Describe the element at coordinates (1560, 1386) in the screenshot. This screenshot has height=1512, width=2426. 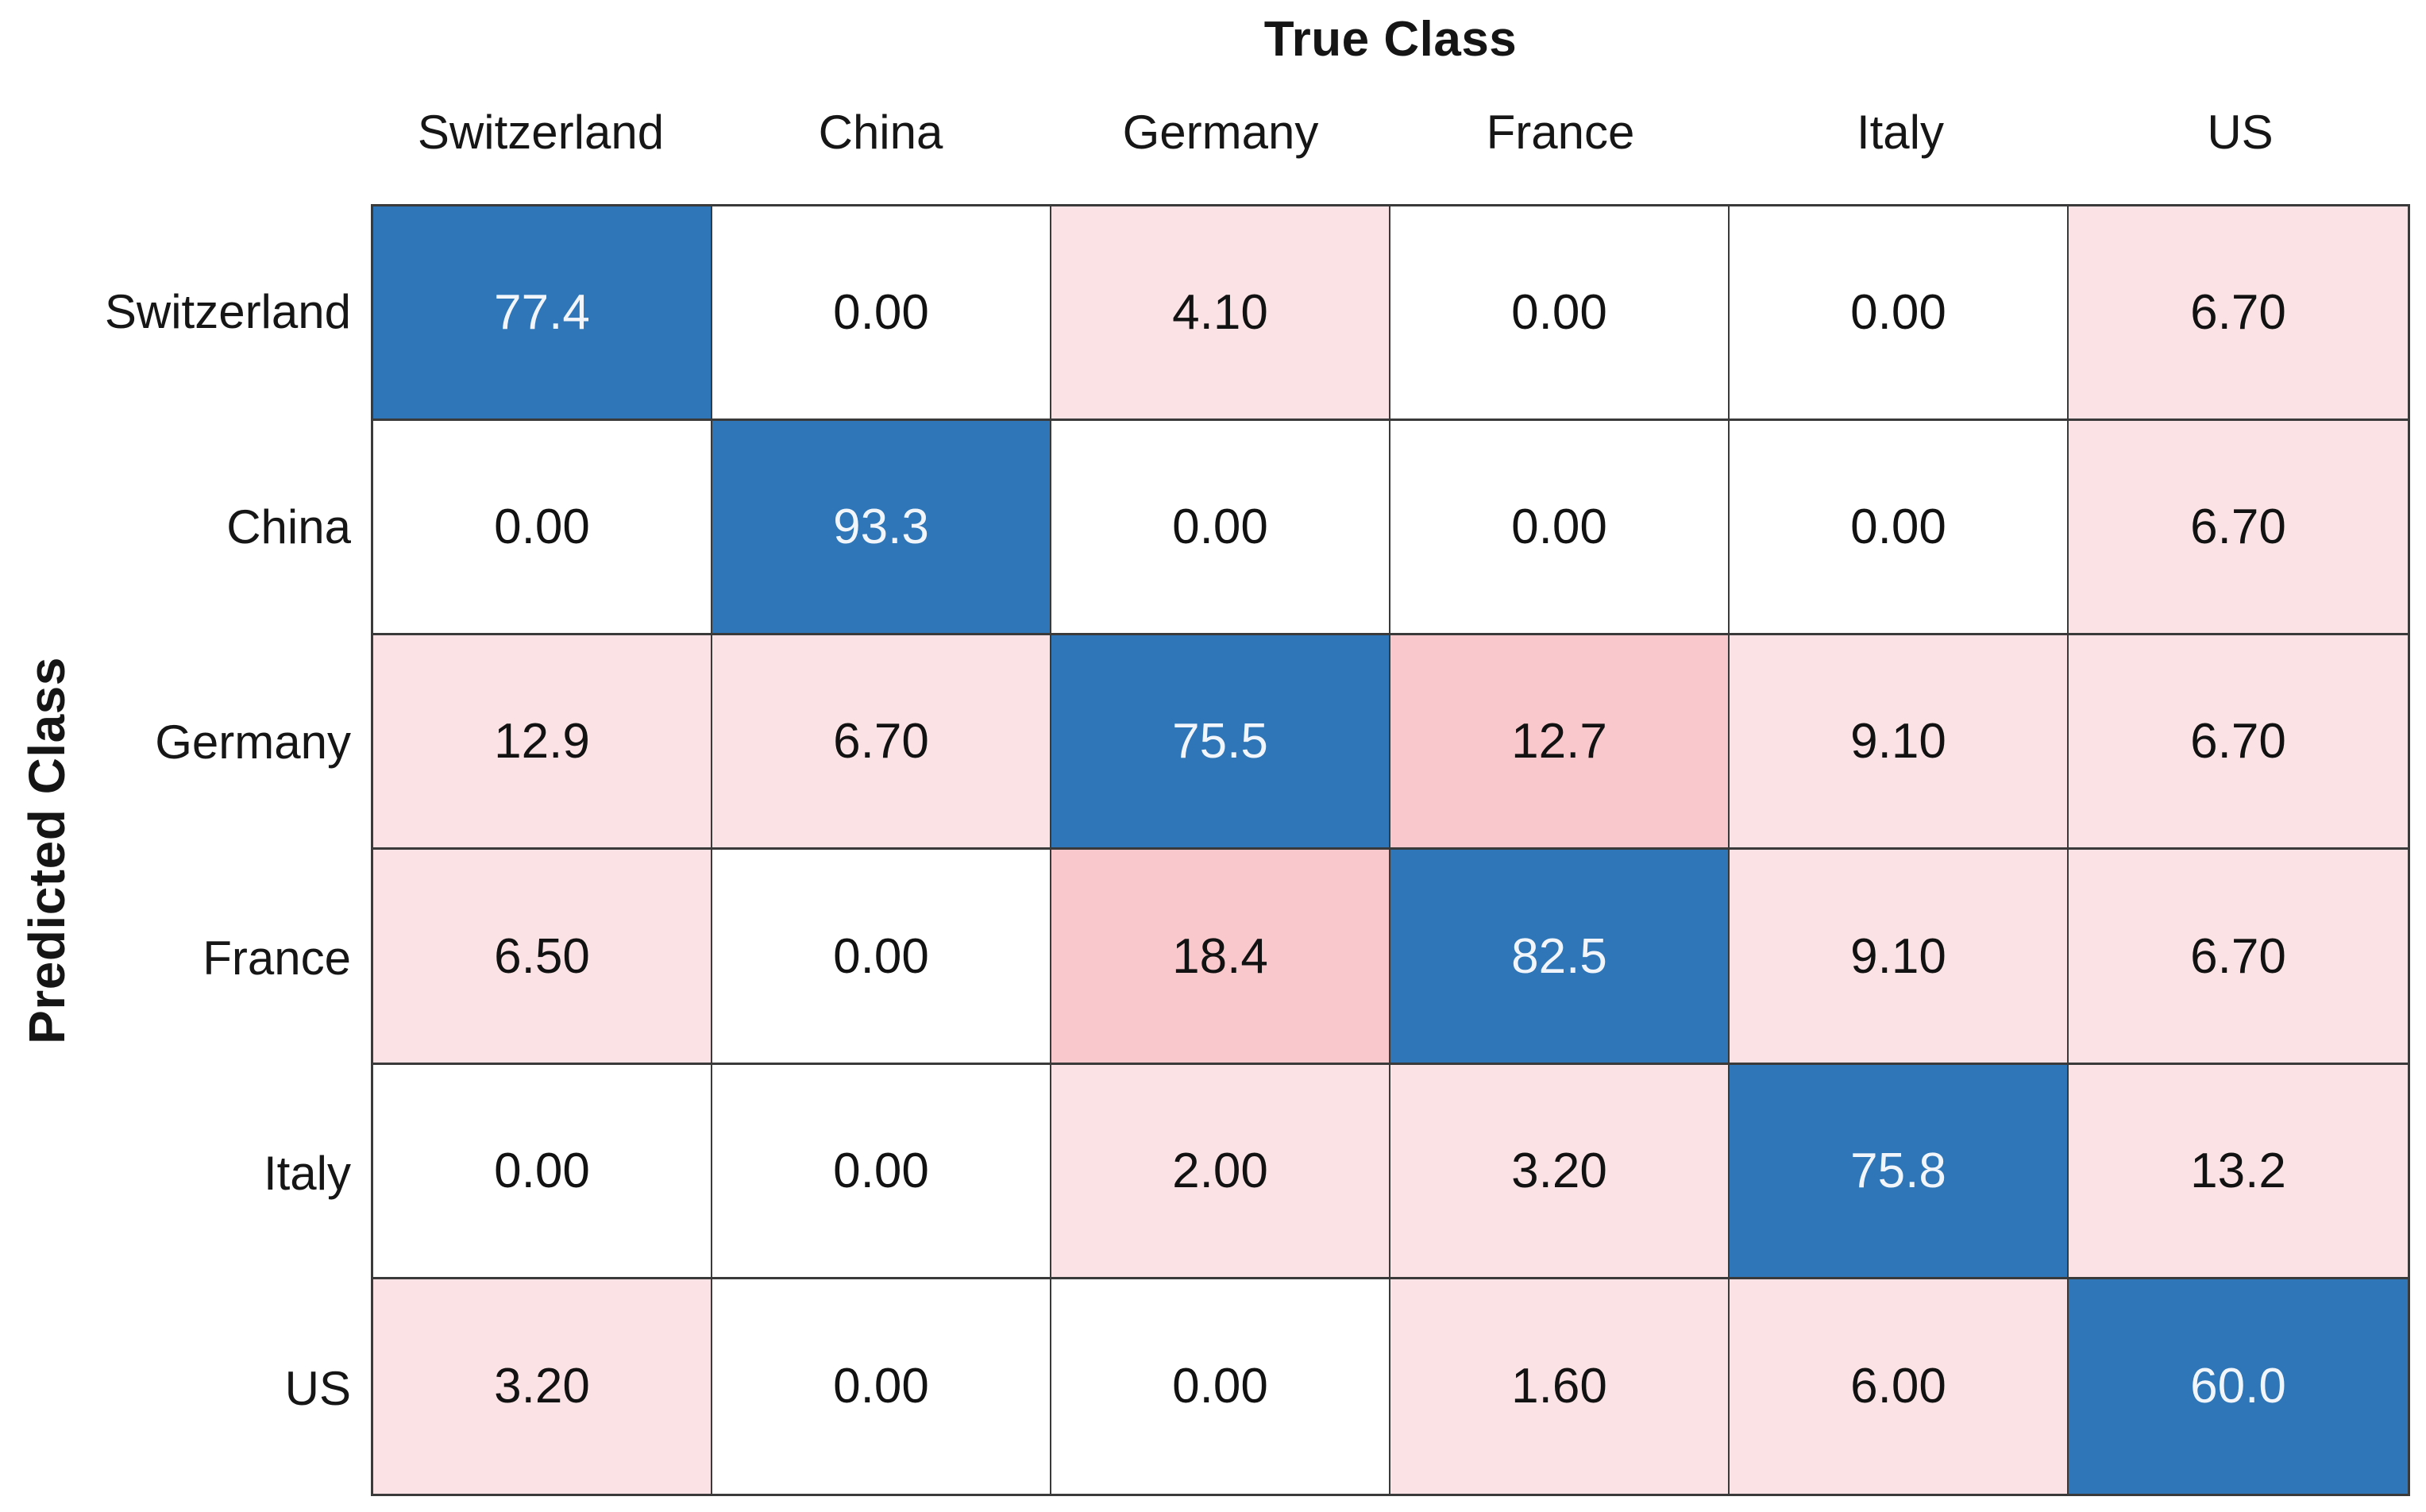
I see `matrix-cell: 1.60` at that location.